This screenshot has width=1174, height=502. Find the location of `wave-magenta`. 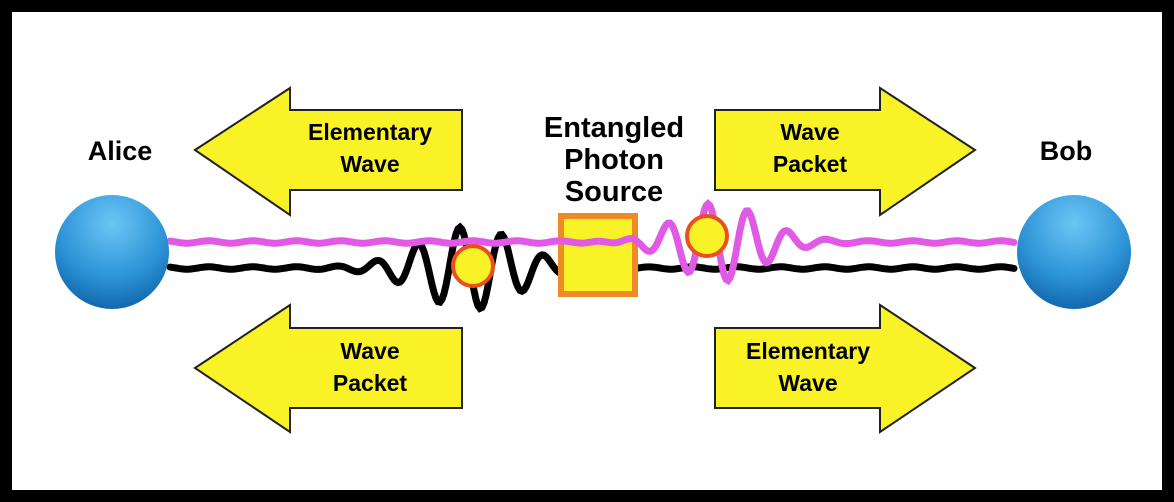

wave-magenta is located at coordinates (592, 242).